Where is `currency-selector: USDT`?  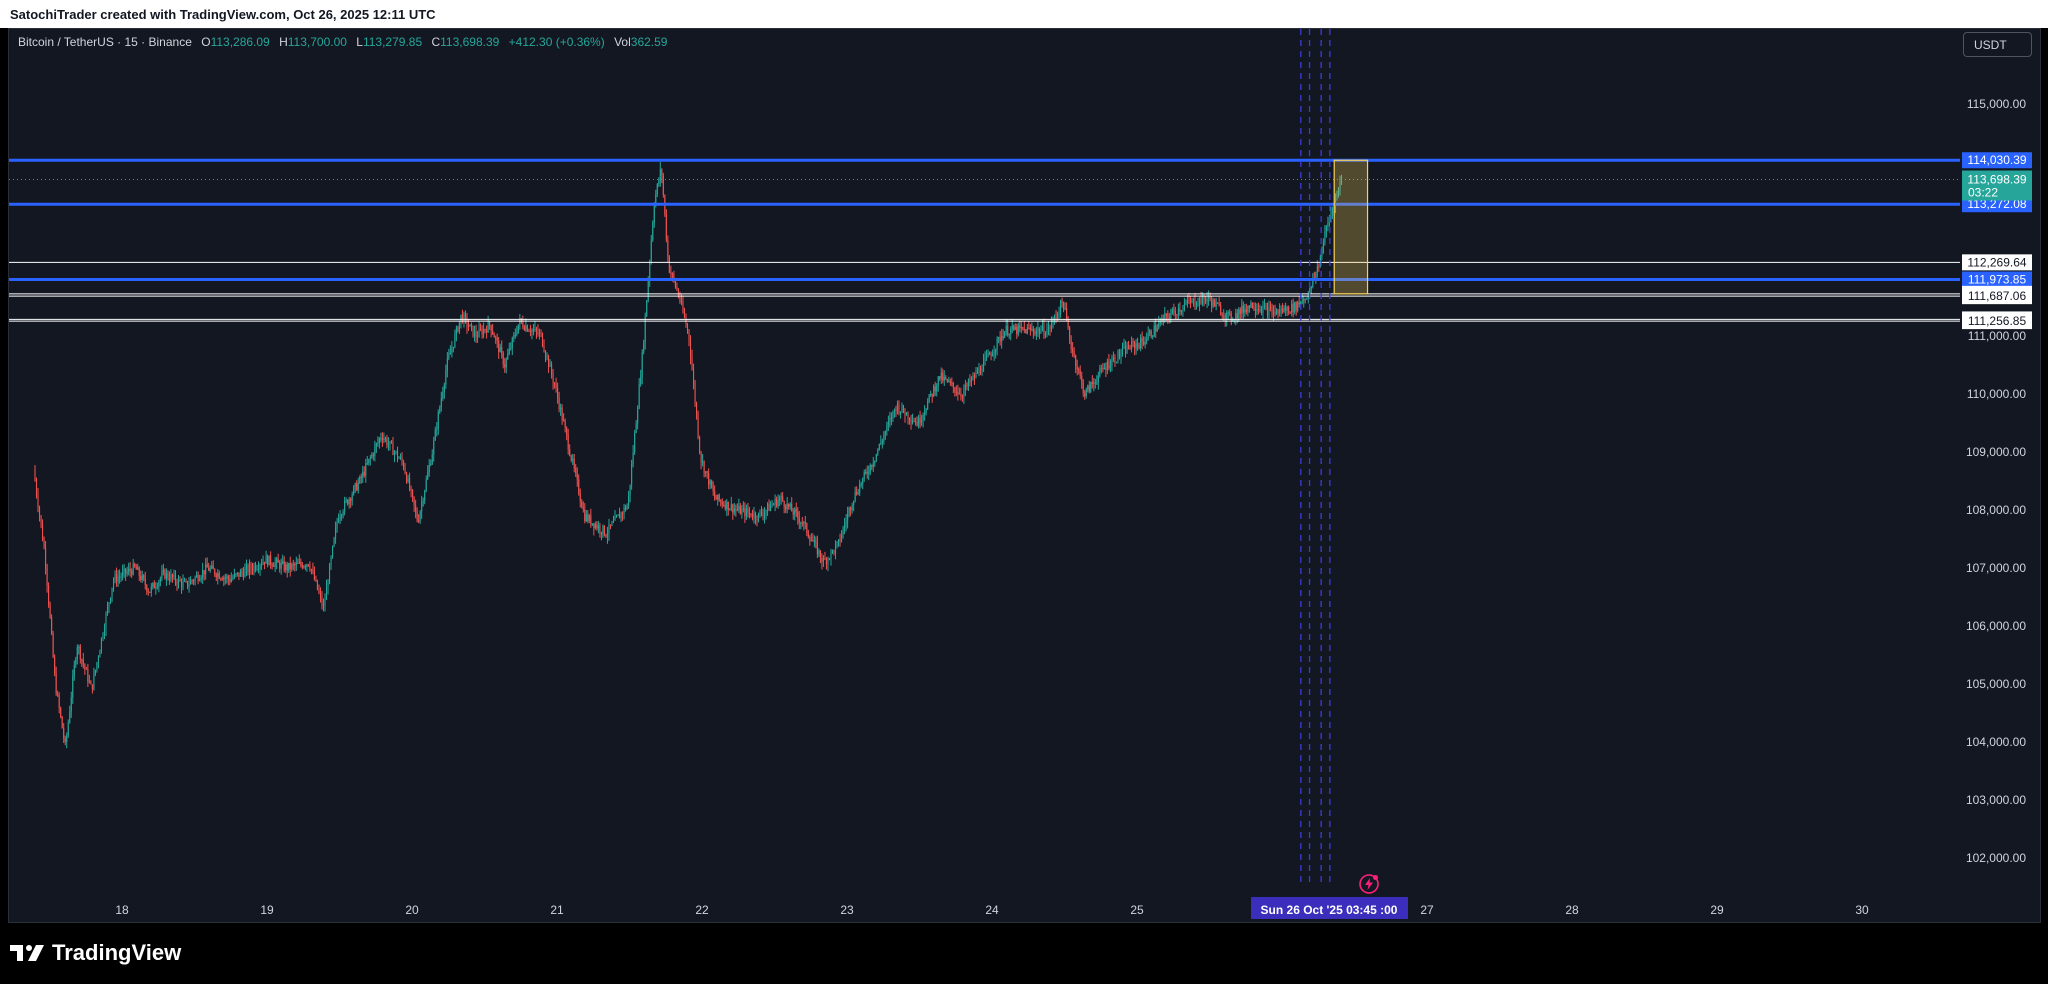
currency-selector: USDT is located at coordinates (1997, 44).